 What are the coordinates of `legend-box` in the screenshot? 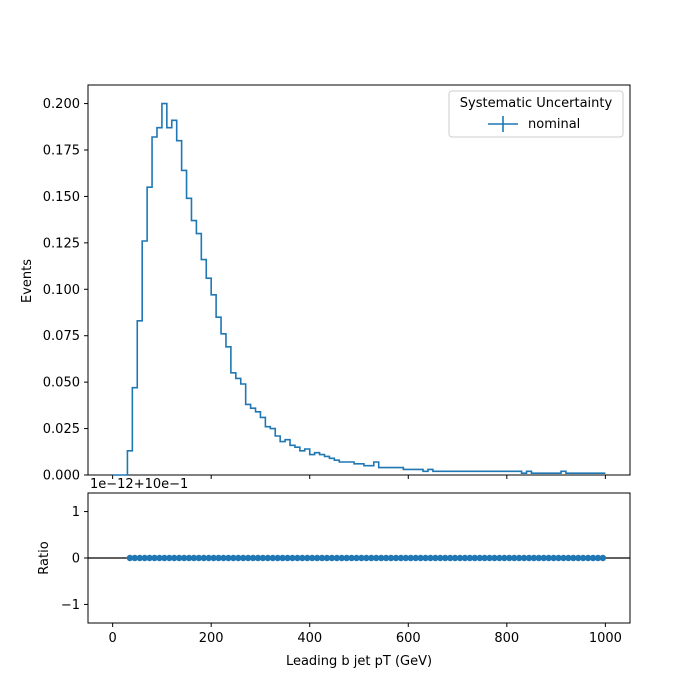 It's located at (536, 114).